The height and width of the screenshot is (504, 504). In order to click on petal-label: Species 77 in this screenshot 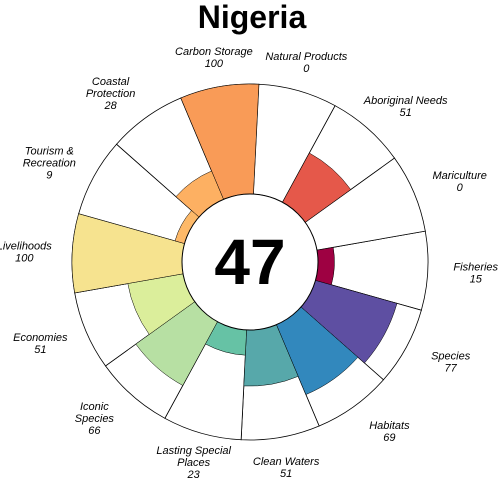, I will do `click(451, 362)`.